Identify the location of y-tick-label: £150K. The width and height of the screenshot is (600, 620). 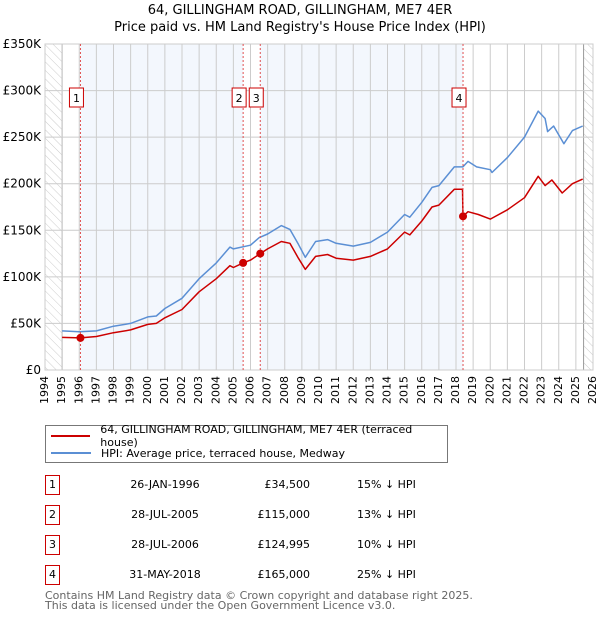
(23, 230).